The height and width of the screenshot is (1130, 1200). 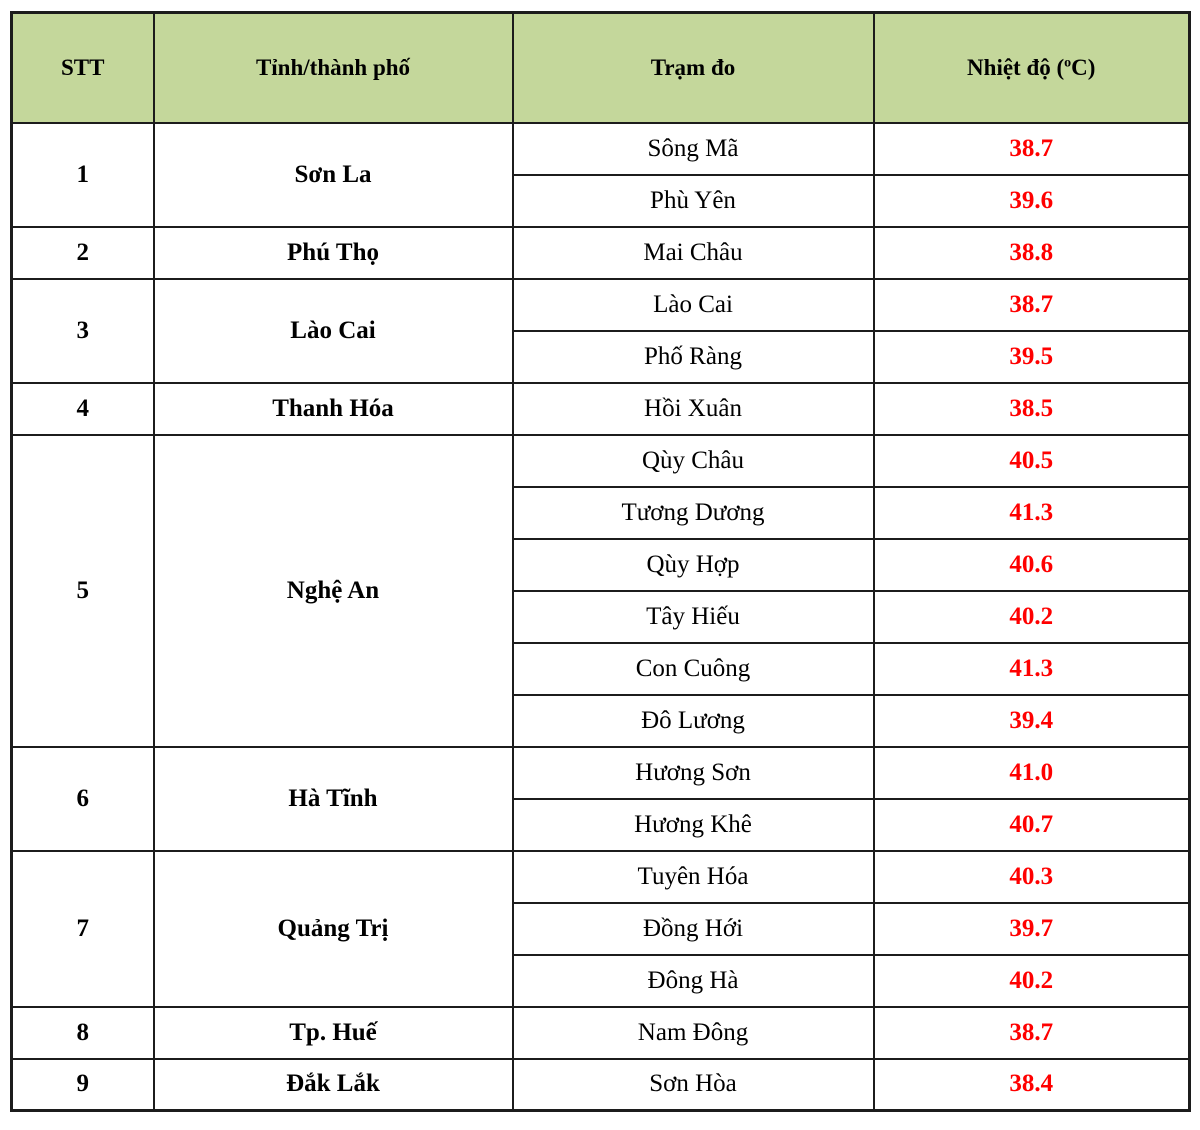 I want to click on province-cell: Nghệ An, so click(x=333, y=590).